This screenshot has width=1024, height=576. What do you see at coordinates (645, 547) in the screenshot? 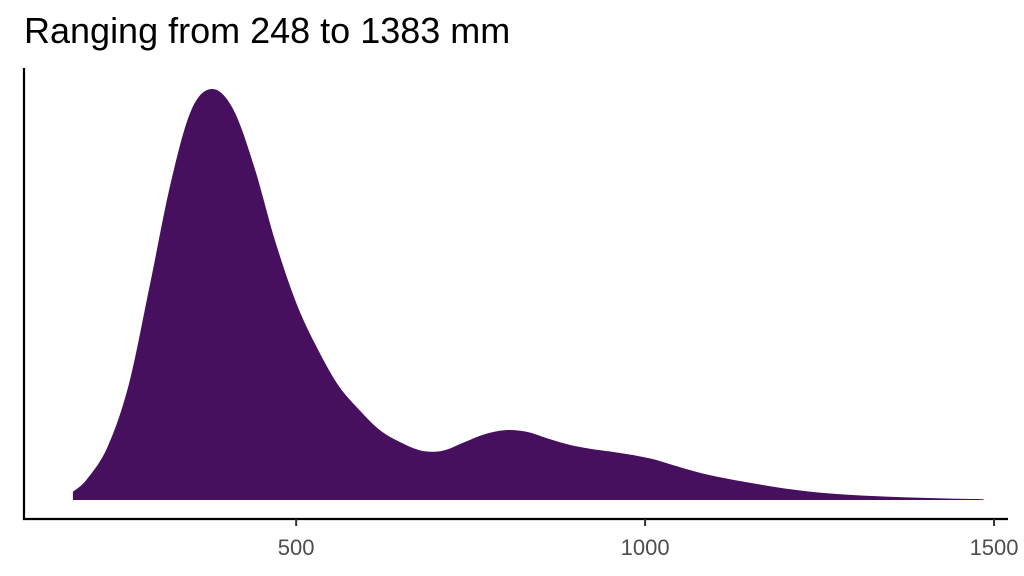
I see `x-tick-label: 1000` at bounding box center [645, 547].